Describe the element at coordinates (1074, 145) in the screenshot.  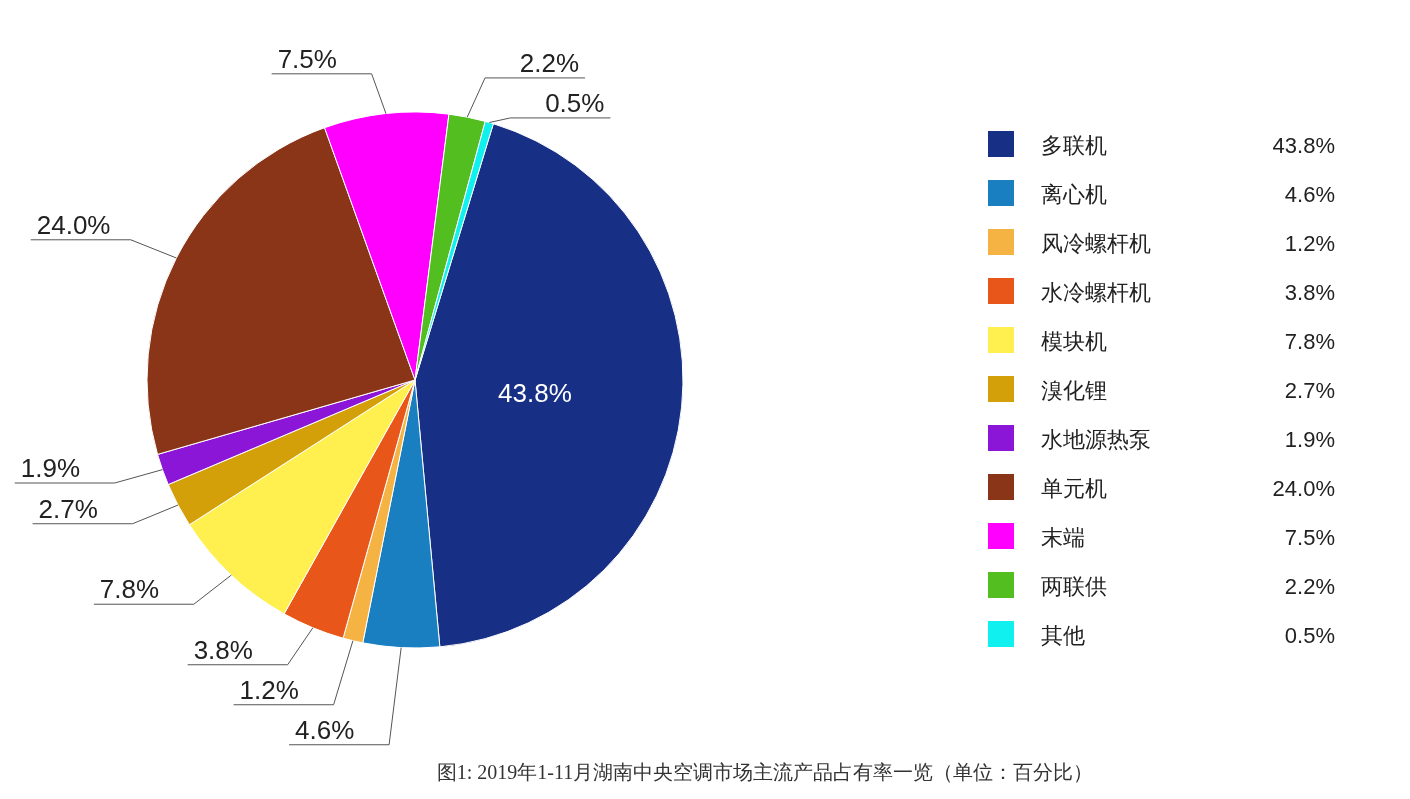
I see `legend-label: 多联机` at that location.